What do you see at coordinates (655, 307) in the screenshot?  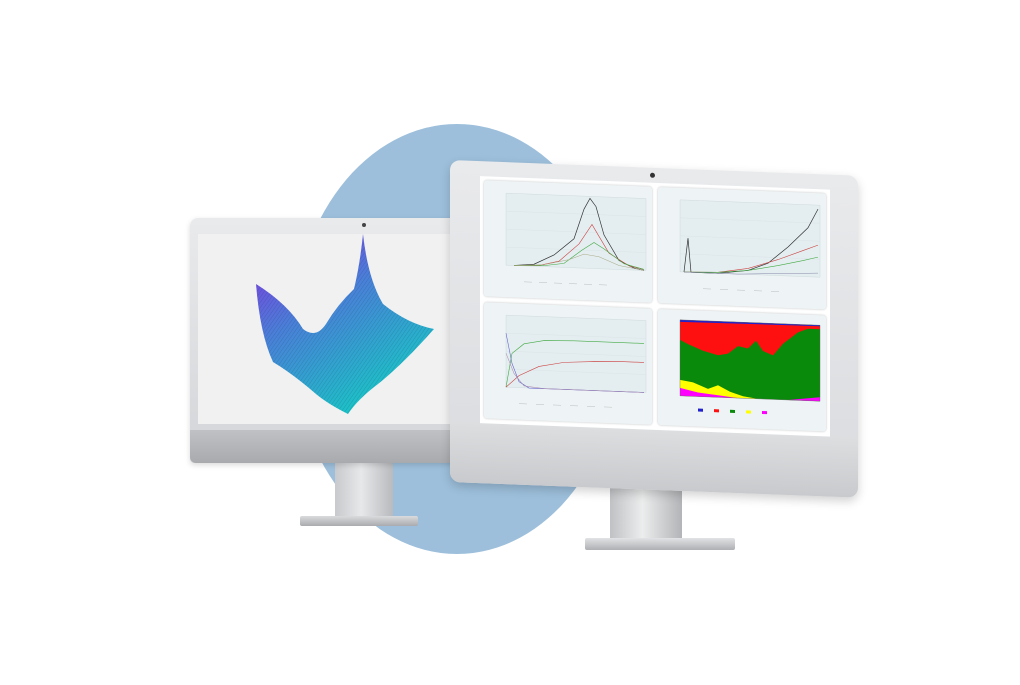 I see `right-monitor-screen` at bounding box center [655, 307].